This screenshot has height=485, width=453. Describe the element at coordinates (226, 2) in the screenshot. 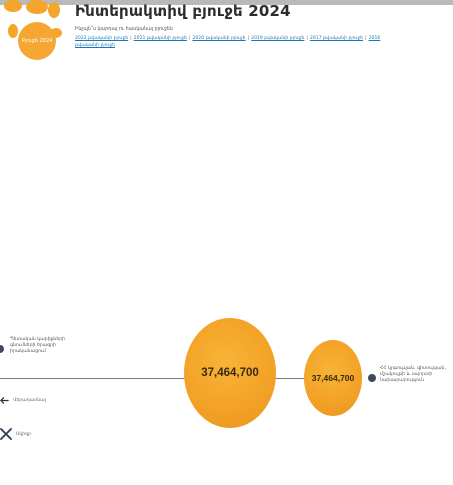

I see `top-scroll-bar` at that location.